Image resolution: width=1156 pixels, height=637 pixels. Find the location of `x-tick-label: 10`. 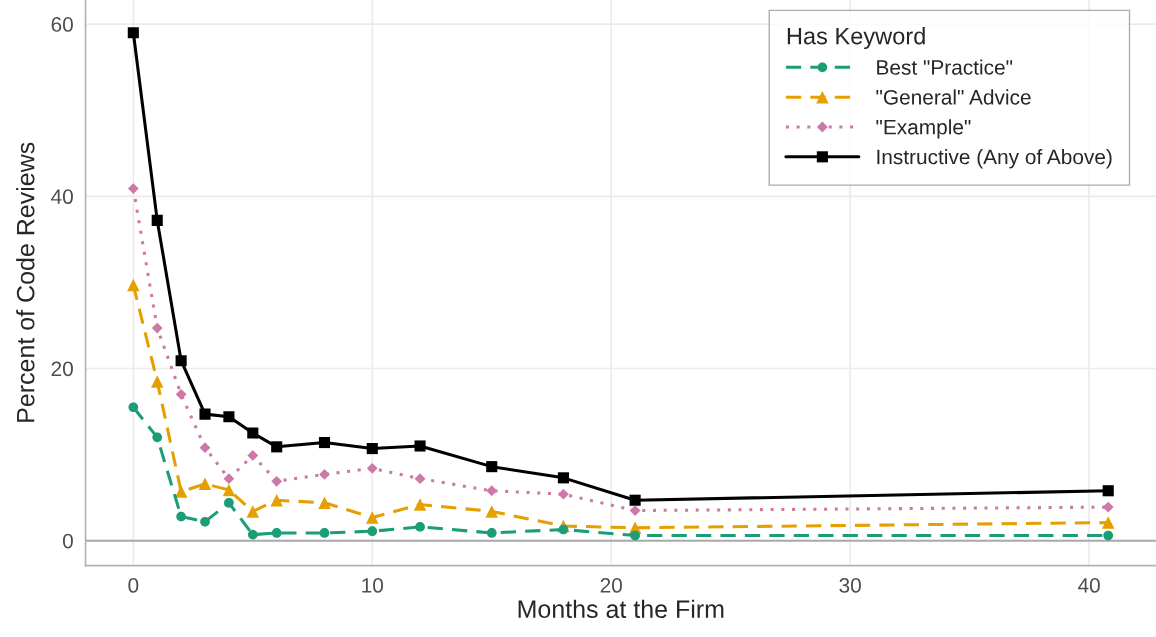

x-tick-label: 10 is located at coordinates (373, 585).